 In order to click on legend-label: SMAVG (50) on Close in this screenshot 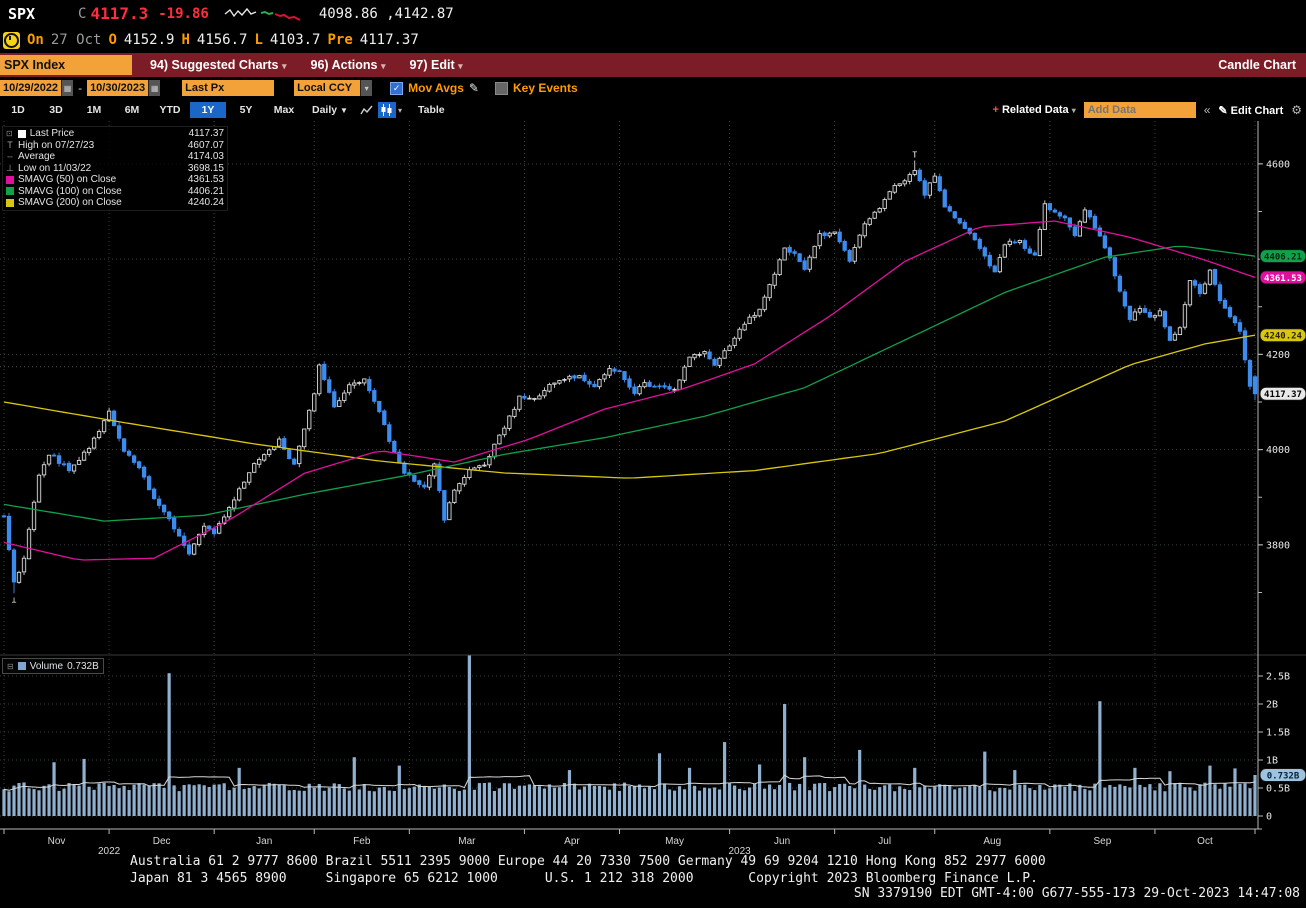, I will do `click(67, 180)`.